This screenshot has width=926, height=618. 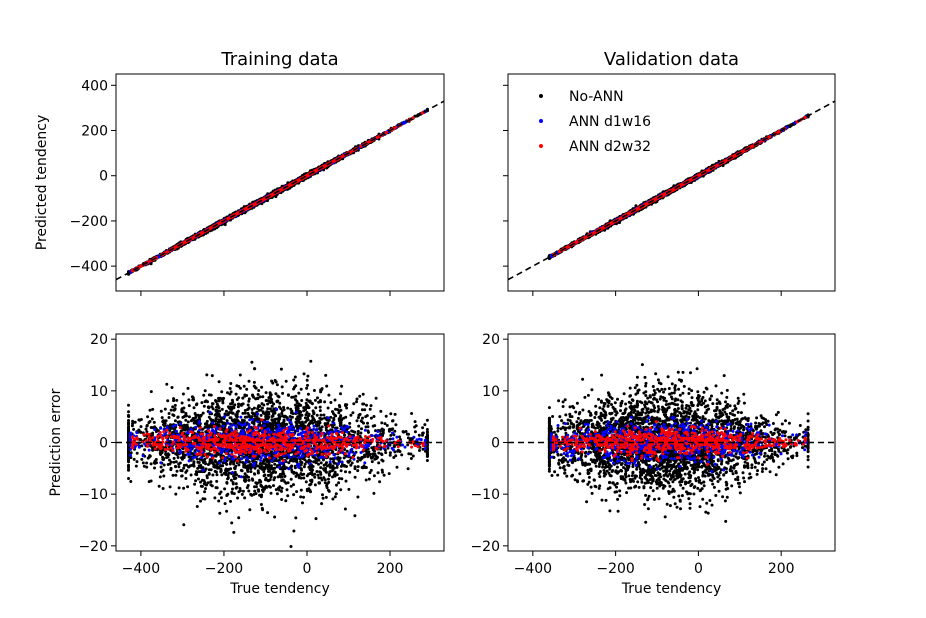 I want to click on y-axis-label: Predicted tendency, so click(x=42, y=183).